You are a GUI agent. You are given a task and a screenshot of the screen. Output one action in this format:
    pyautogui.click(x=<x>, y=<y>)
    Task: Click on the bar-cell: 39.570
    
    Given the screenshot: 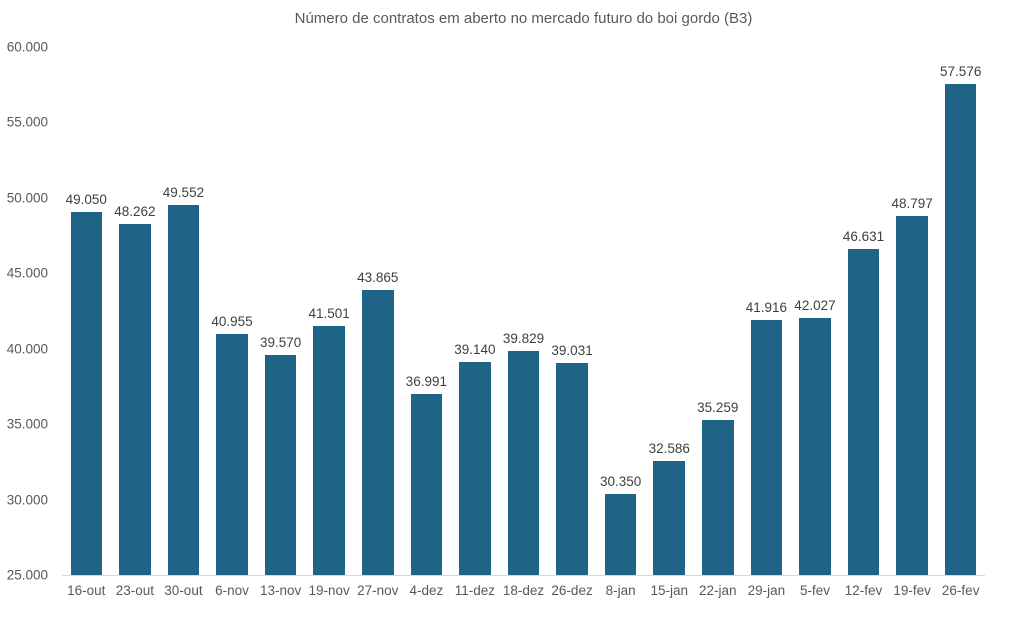 What is the action you would take?
    pyautogui.click(x=280, y=311)
    